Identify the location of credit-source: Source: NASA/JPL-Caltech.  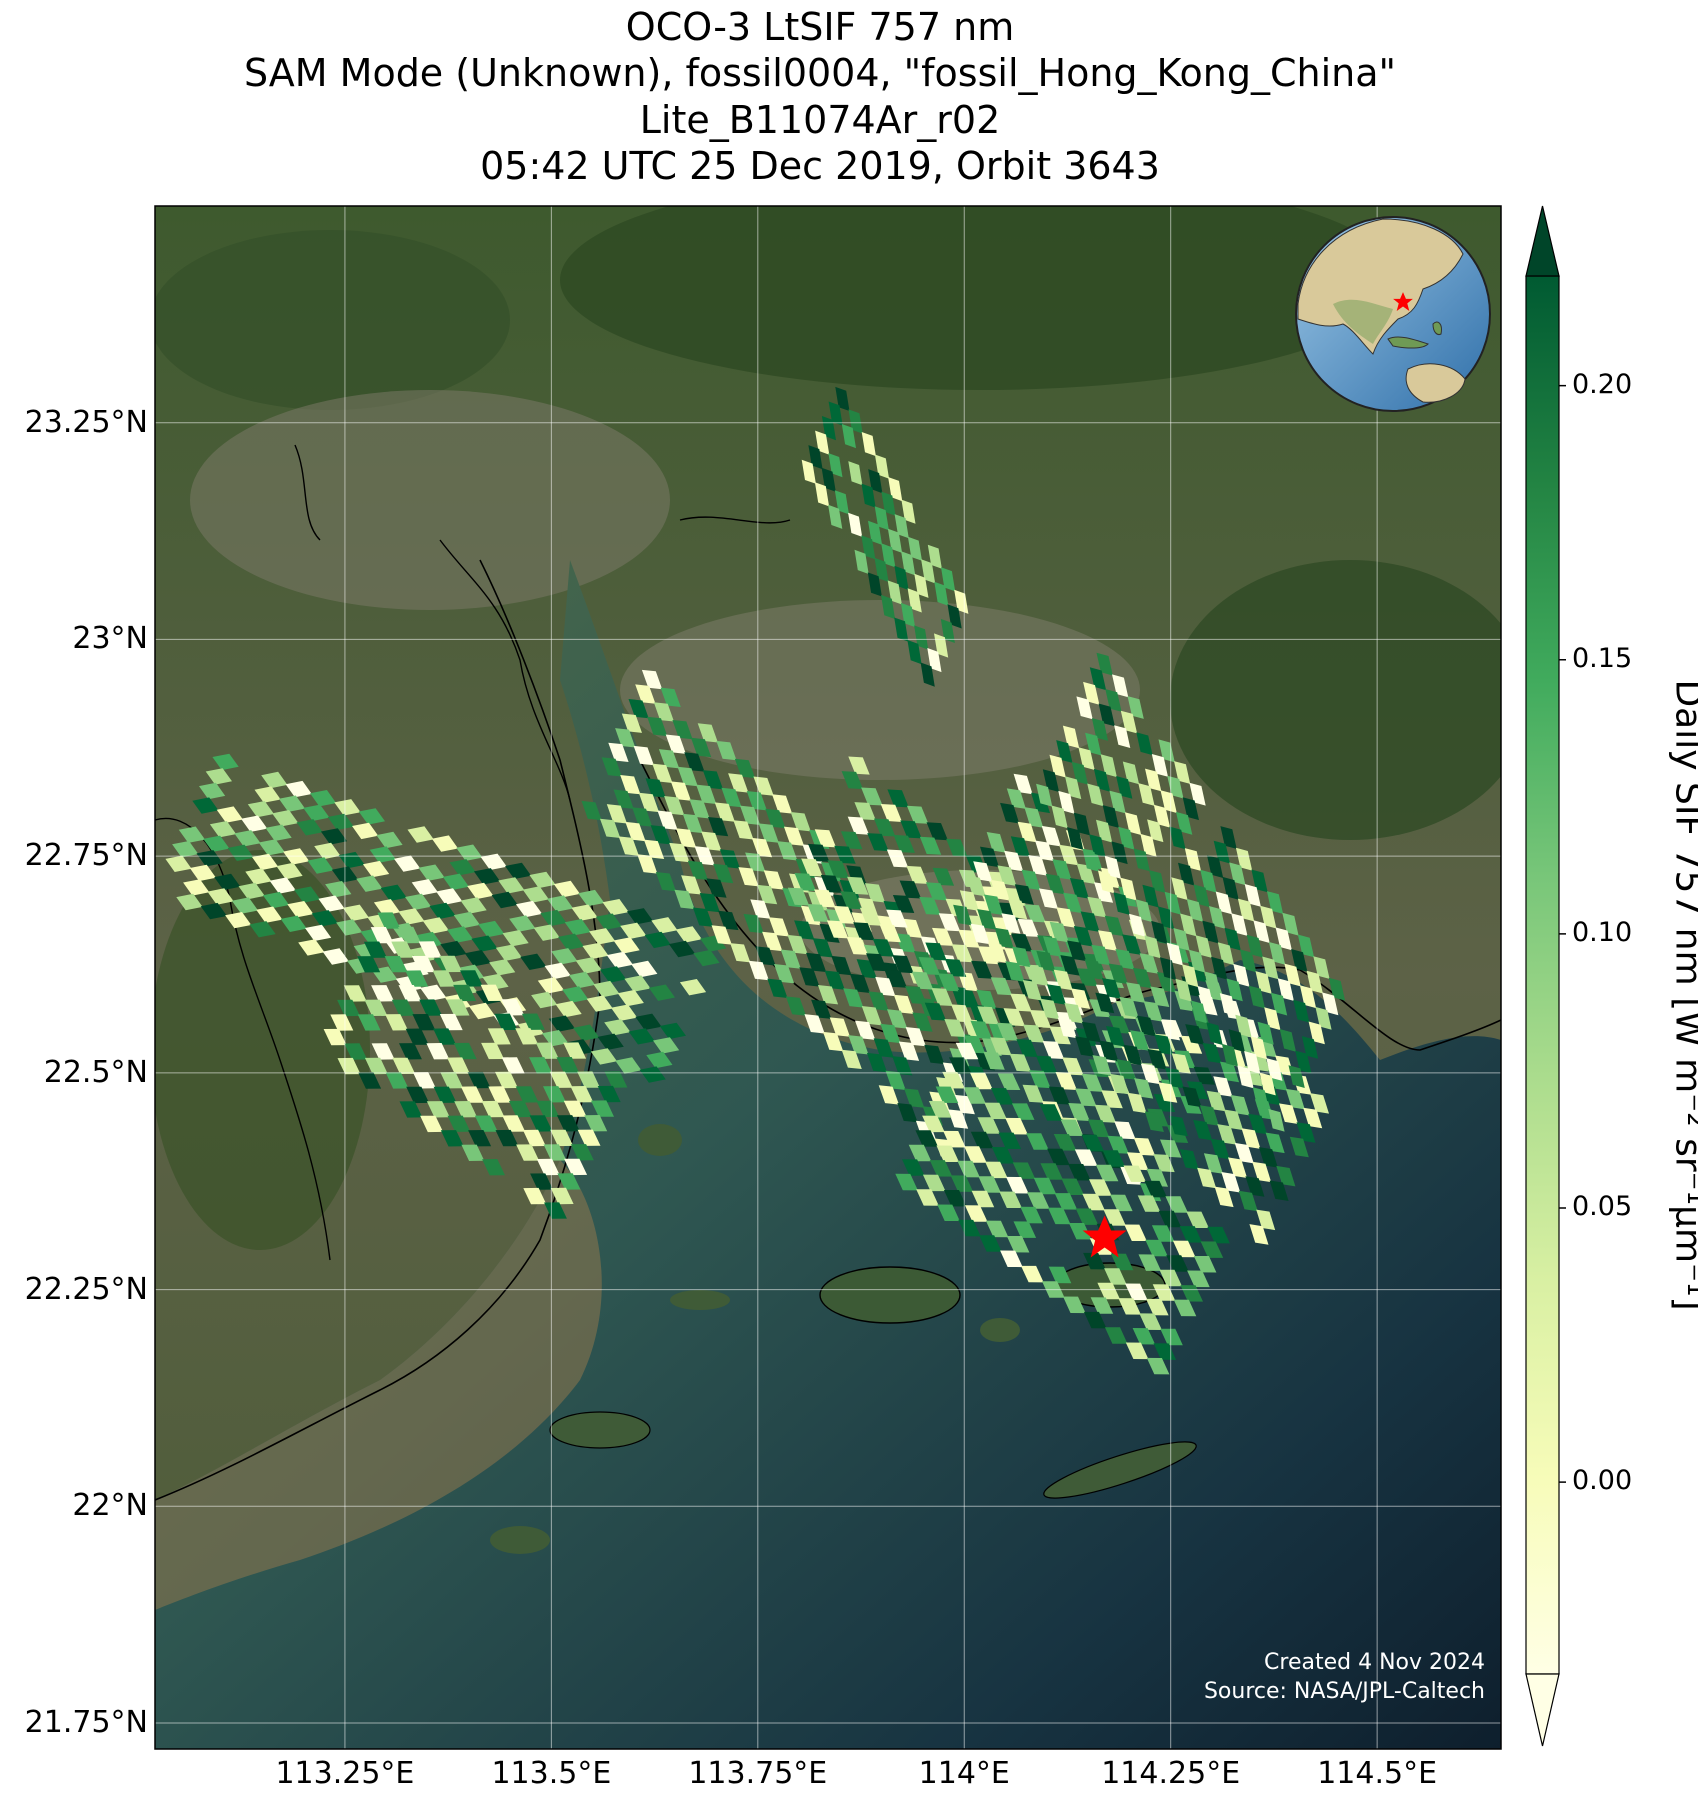
(1344, 1691).